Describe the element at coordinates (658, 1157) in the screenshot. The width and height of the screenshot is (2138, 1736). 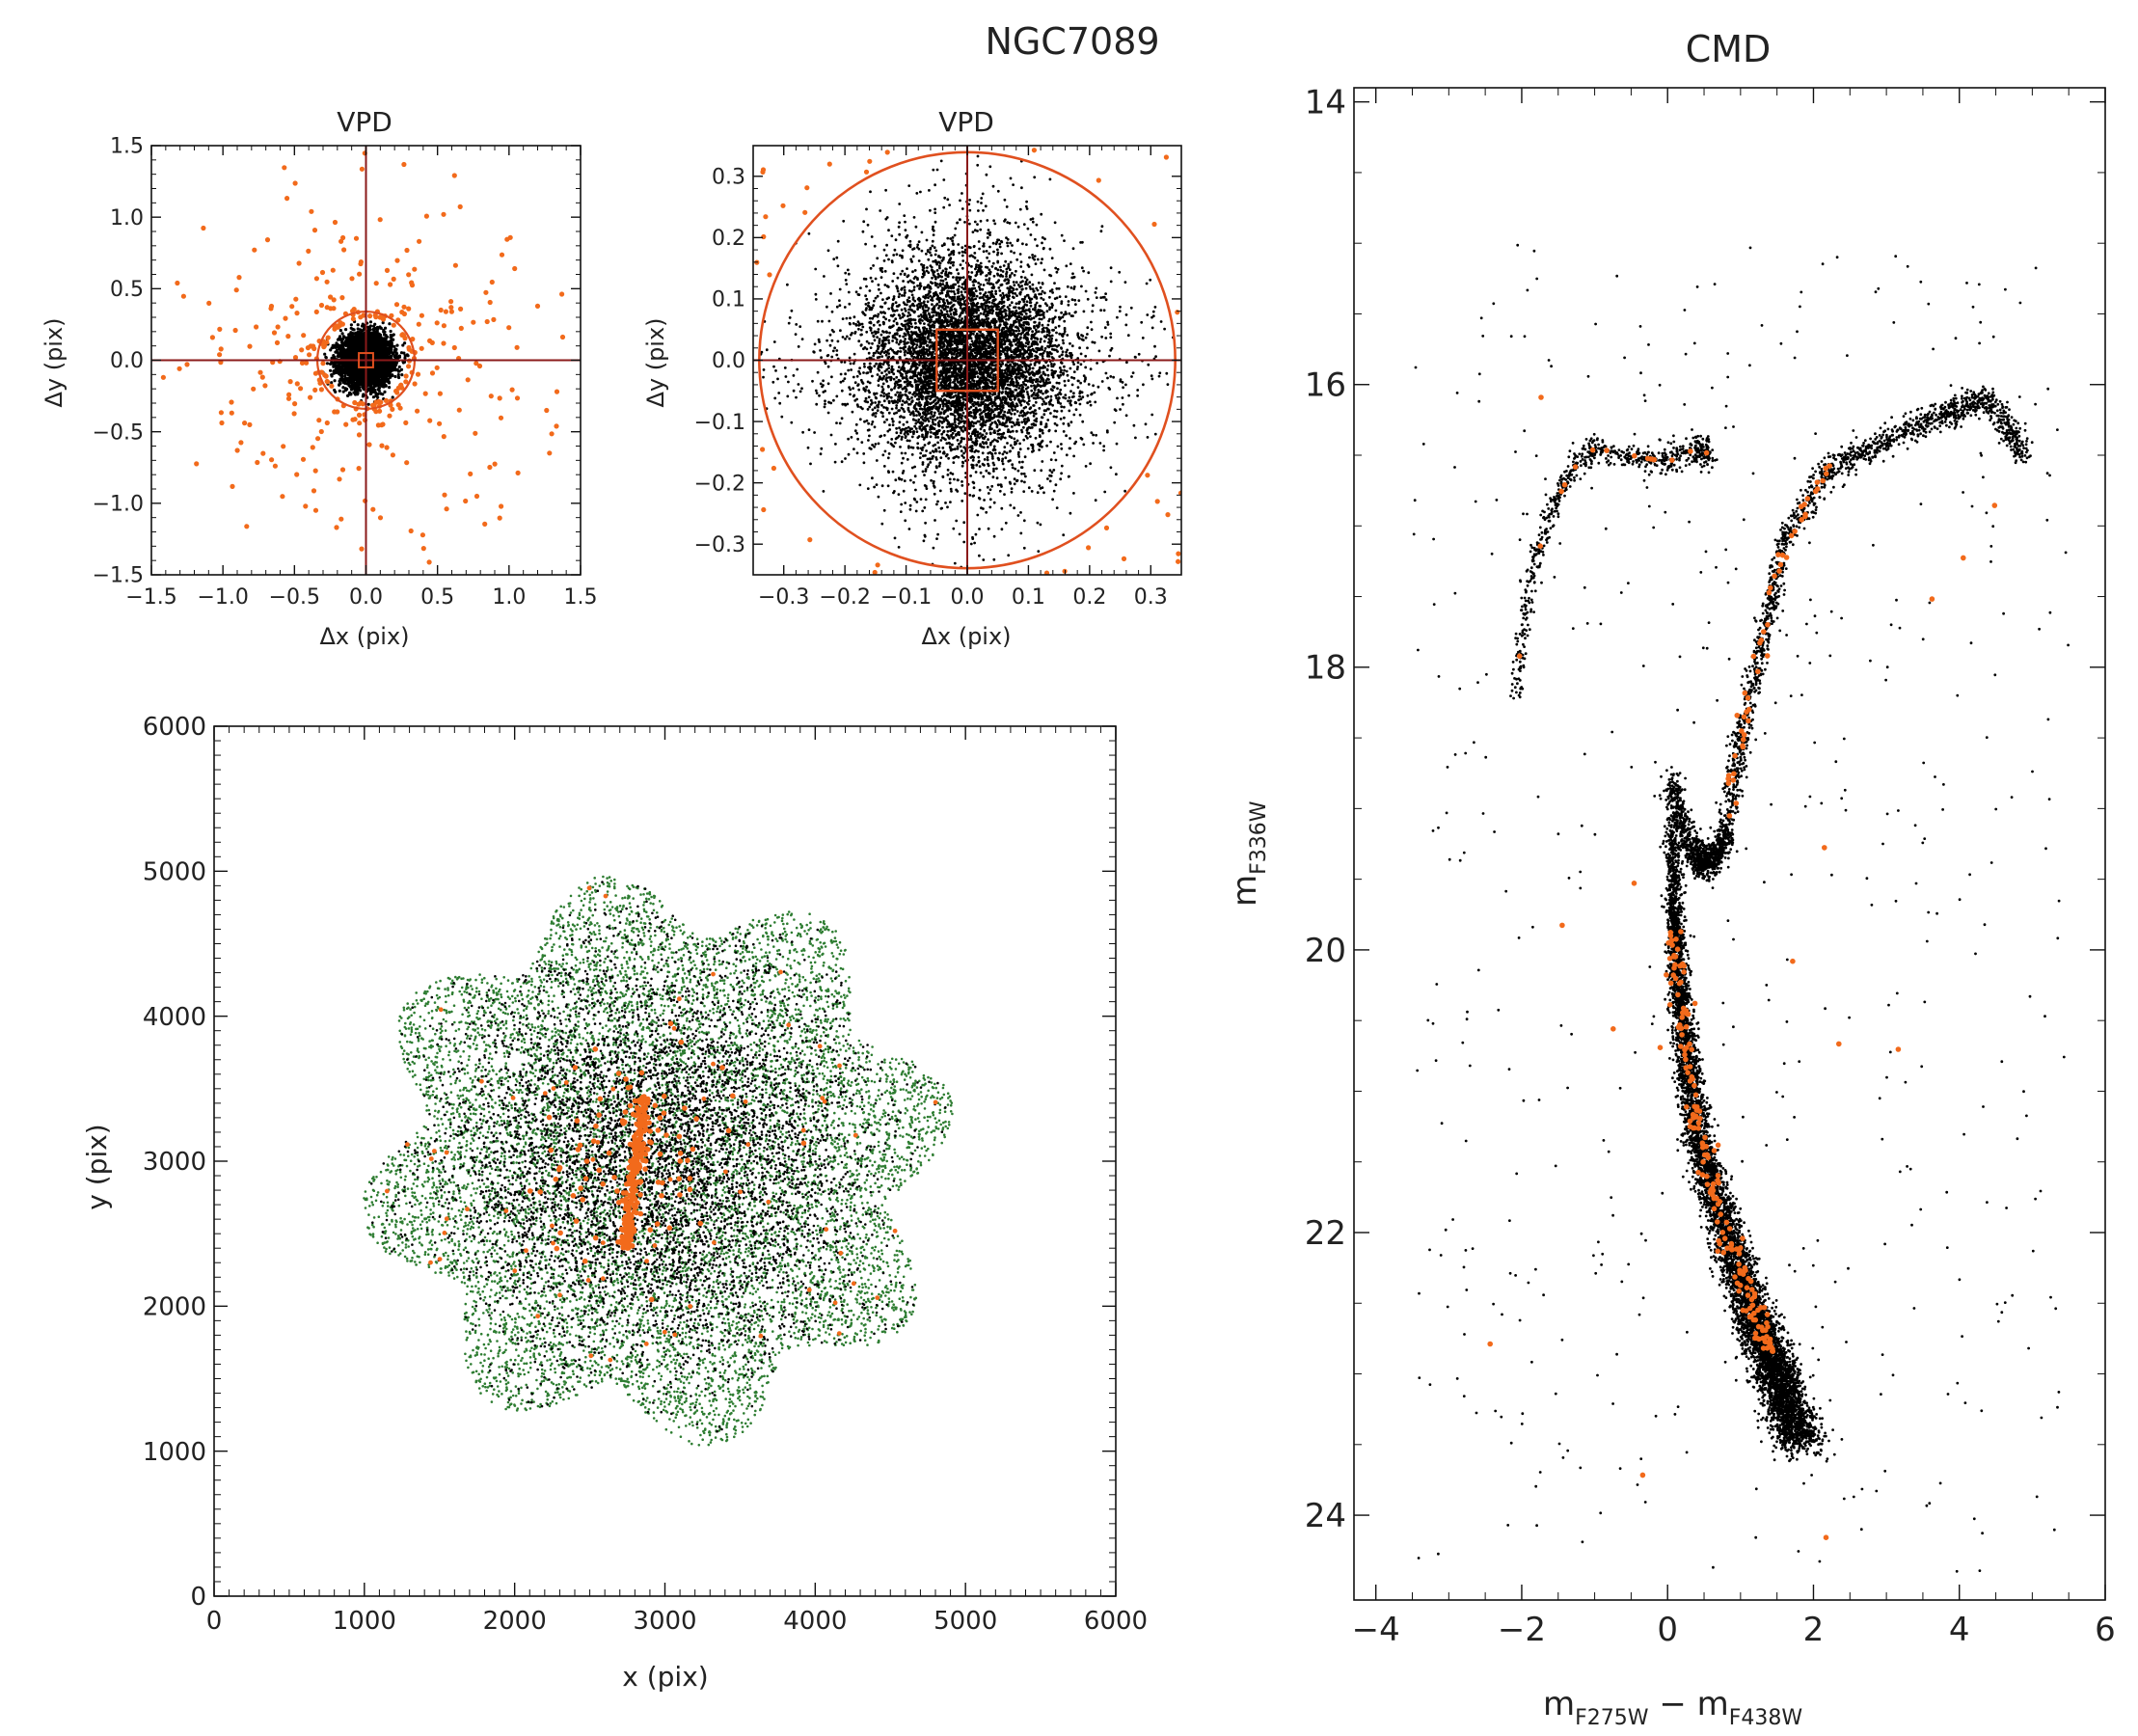
I see `footprint-black-dots` at that location.